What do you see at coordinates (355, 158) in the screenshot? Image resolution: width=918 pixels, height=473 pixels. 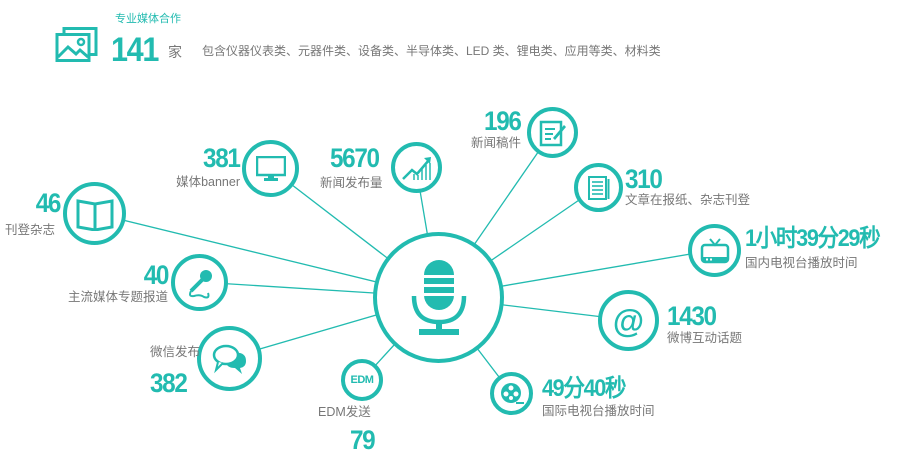 I see `news-volume-value: 5670` at bounding box center [355, 158].